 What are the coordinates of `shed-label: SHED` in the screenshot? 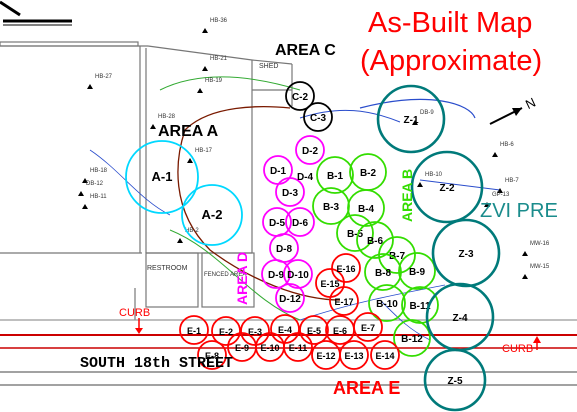 It's located at (268, 66).